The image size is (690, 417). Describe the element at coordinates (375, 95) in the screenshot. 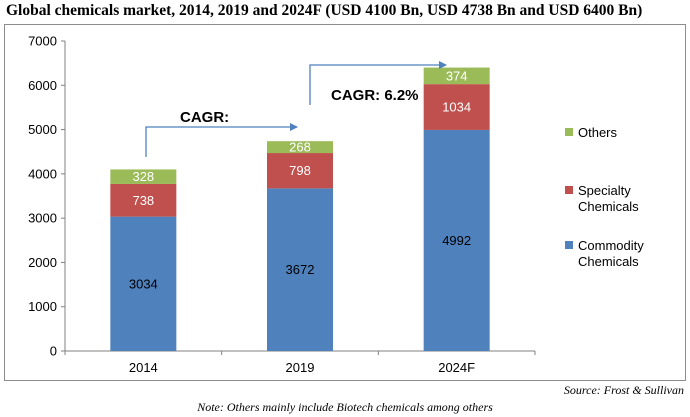

I see `cagr-label-2: CAGR: 6.2%` at that location.